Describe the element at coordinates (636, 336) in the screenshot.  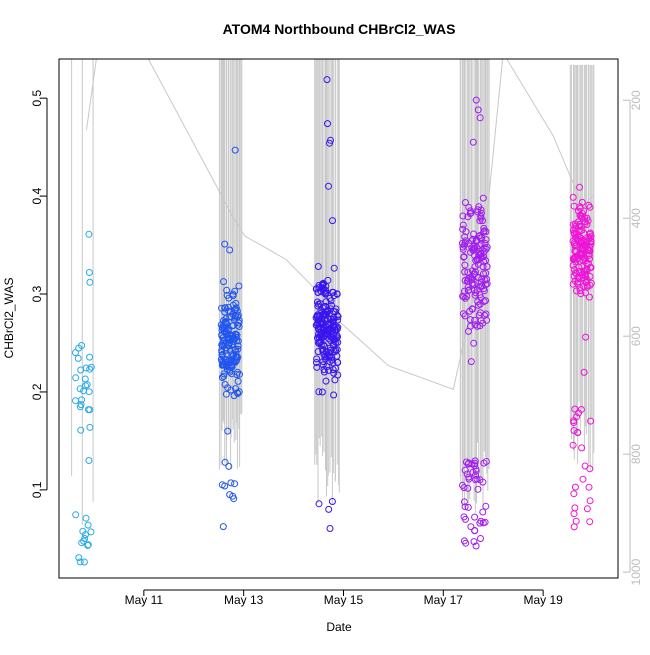
I see `y2-tick-label: 600` at that location.